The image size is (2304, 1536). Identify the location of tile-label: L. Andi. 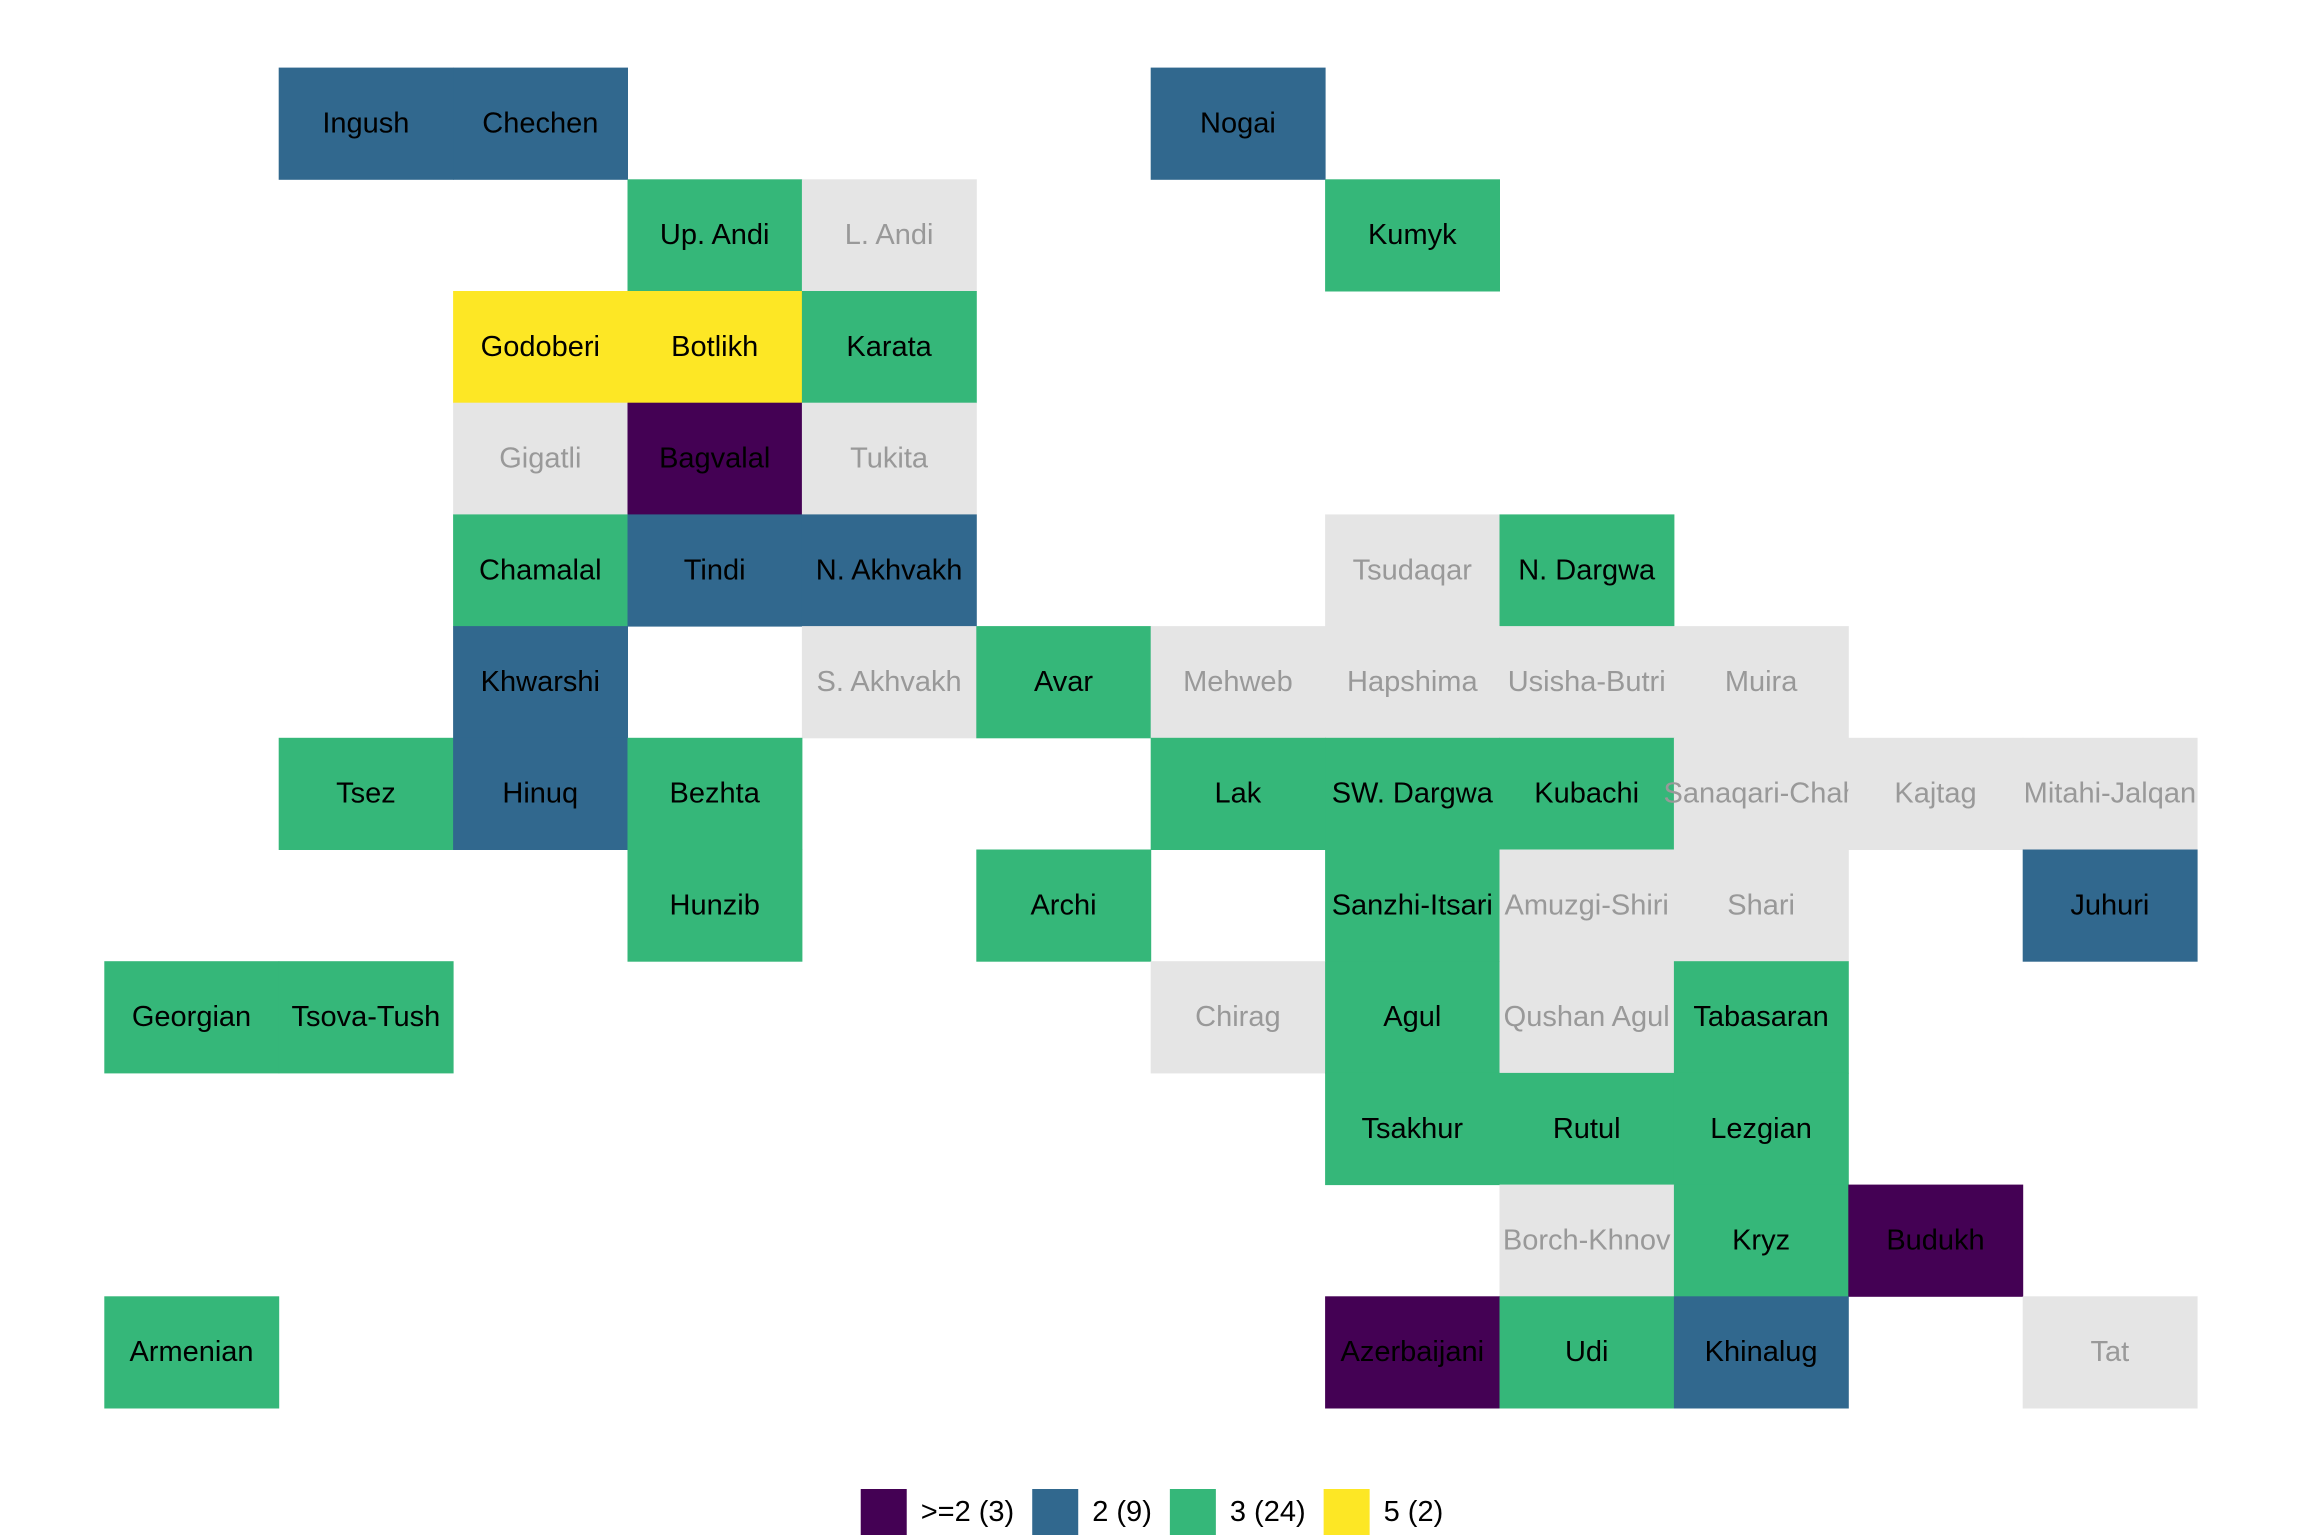
(889, 235).